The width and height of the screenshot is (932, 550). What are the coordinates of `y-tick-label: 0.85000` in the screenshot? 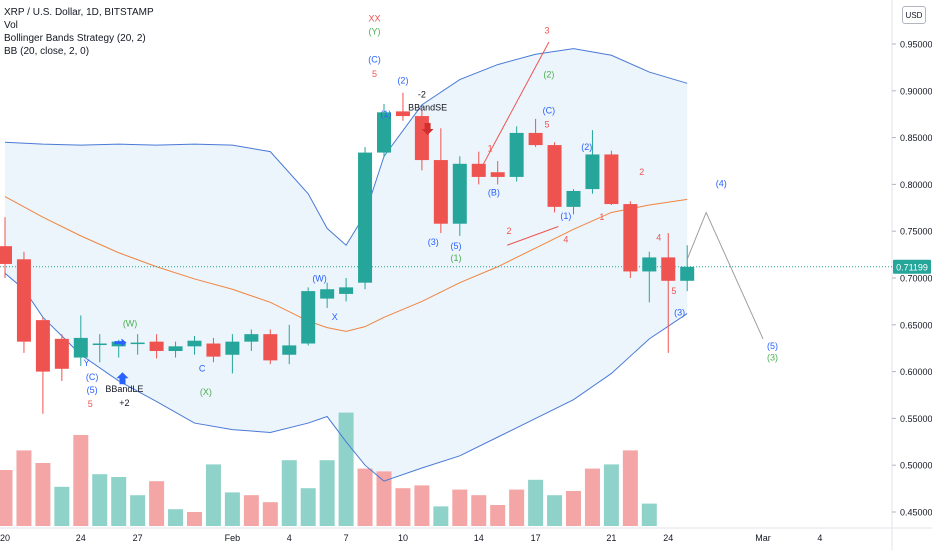 It's located at (916, 138).